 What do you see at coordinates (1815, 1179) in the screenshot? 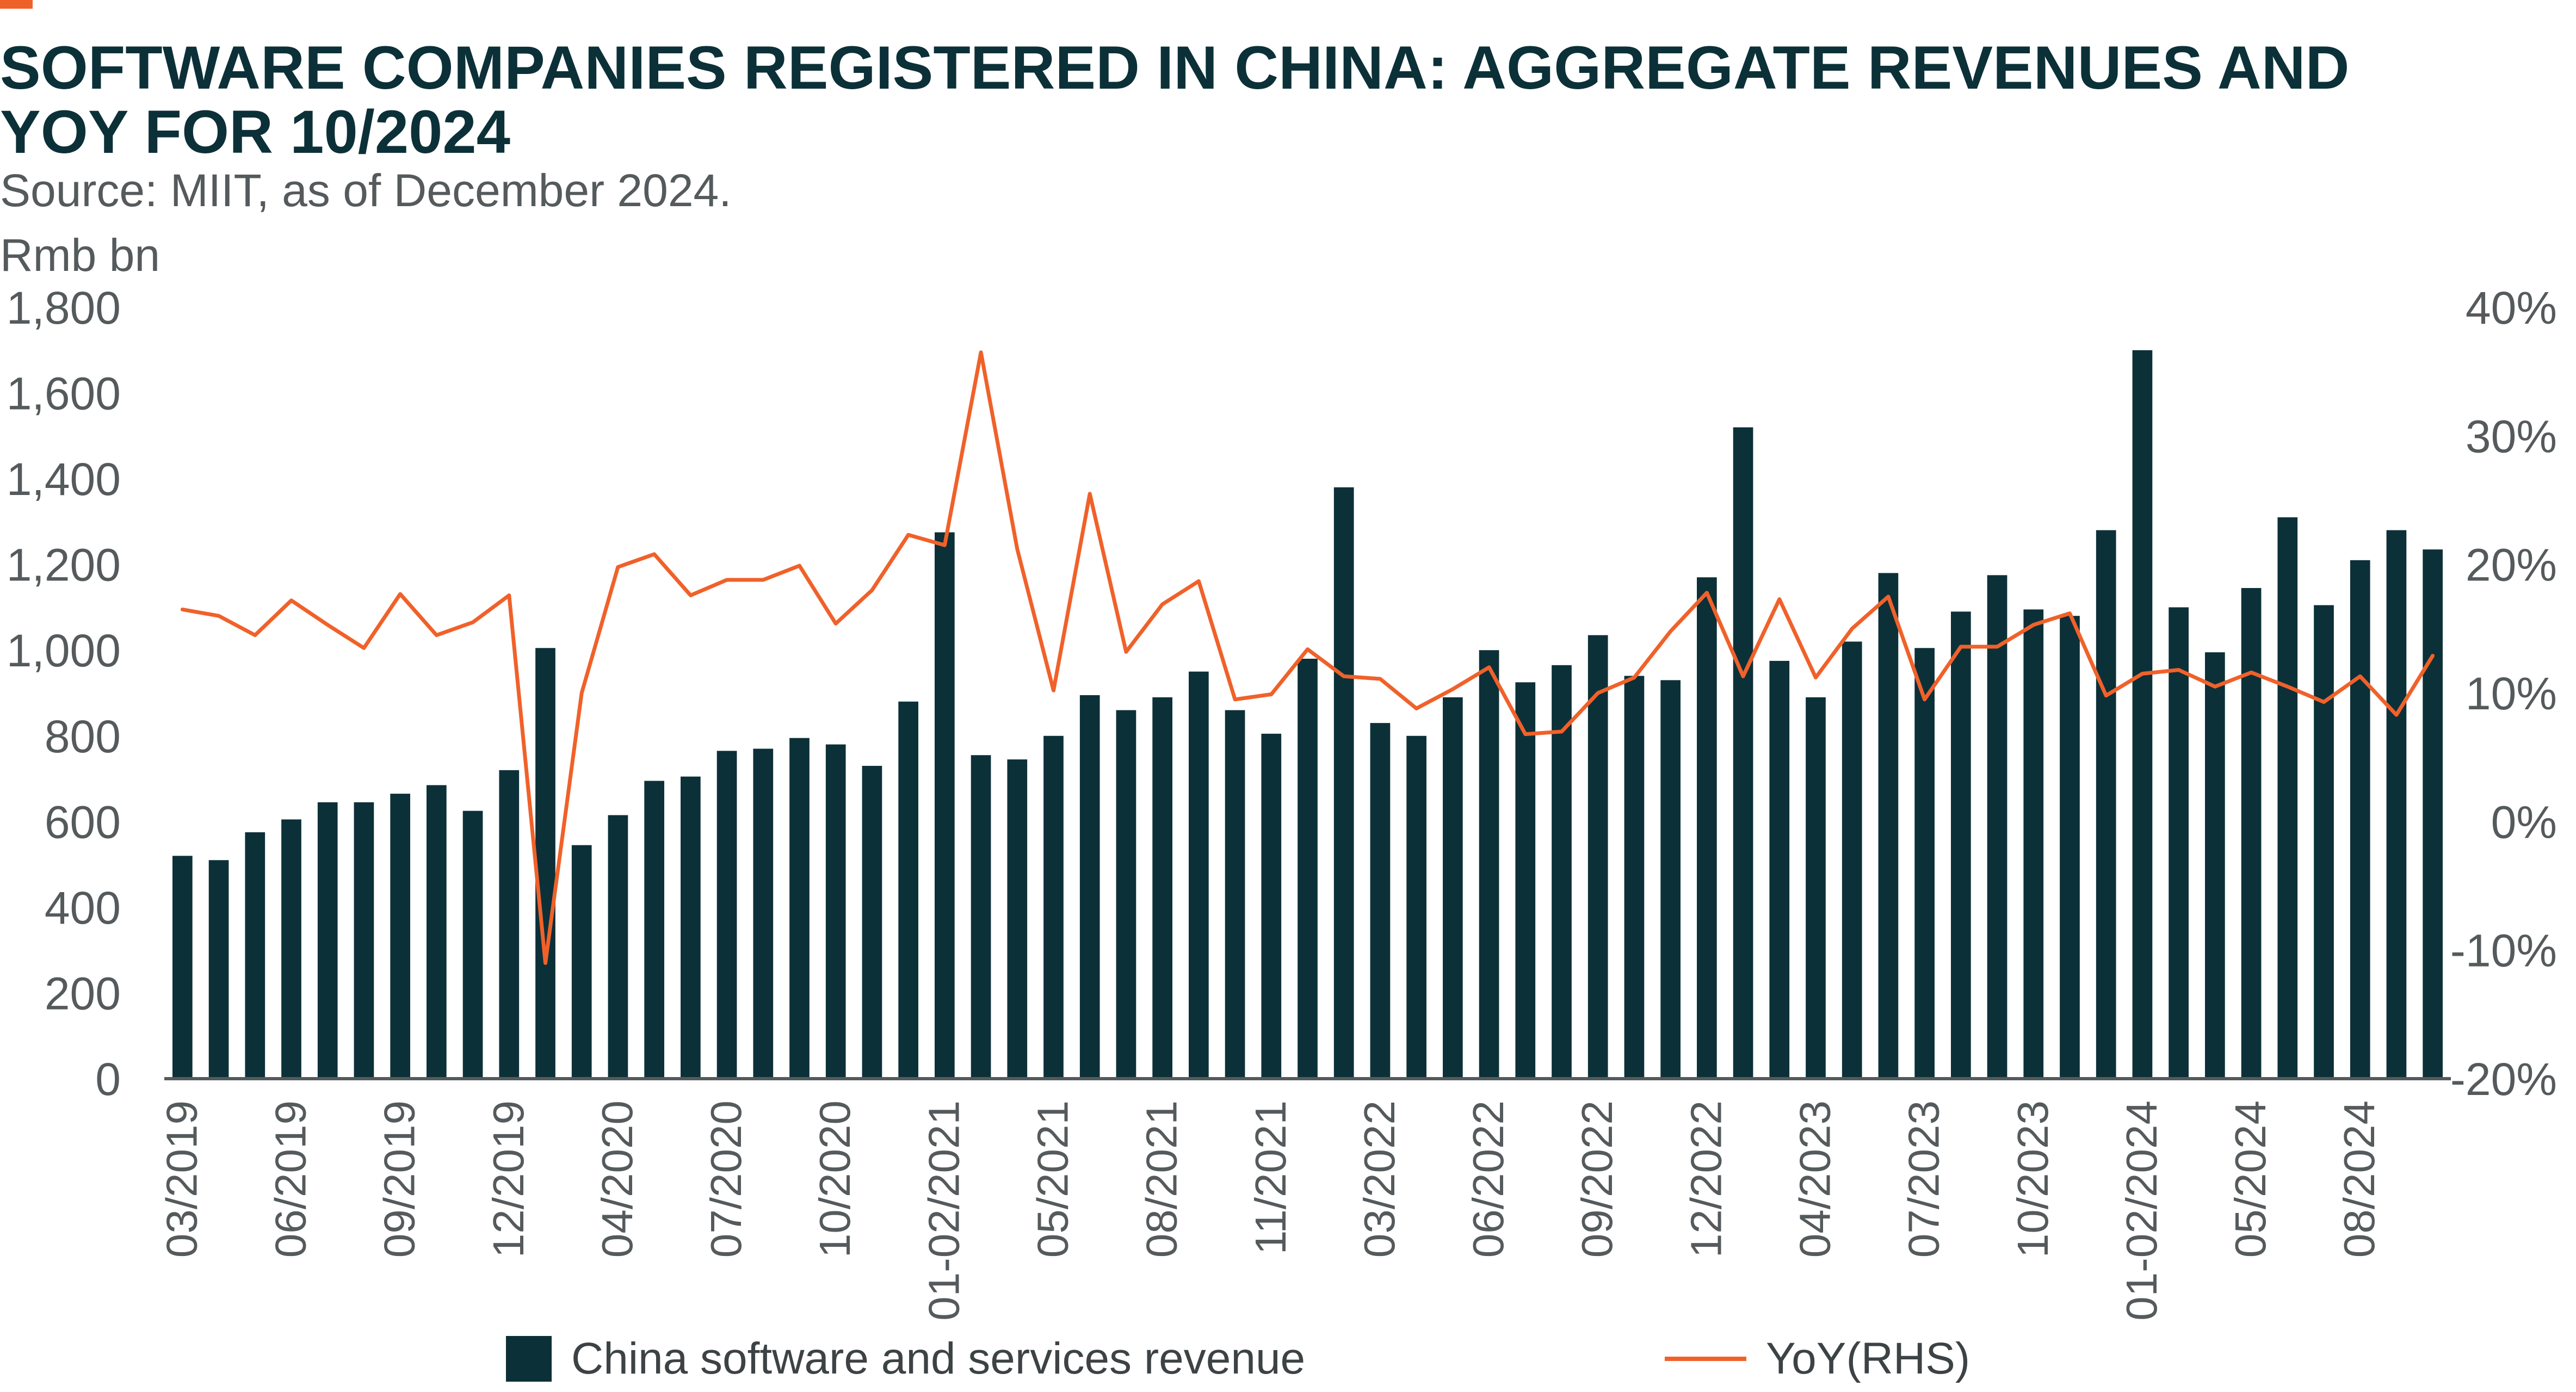
I see `x-tick-label: 04/2023` at bounding box center [1815, 1179].